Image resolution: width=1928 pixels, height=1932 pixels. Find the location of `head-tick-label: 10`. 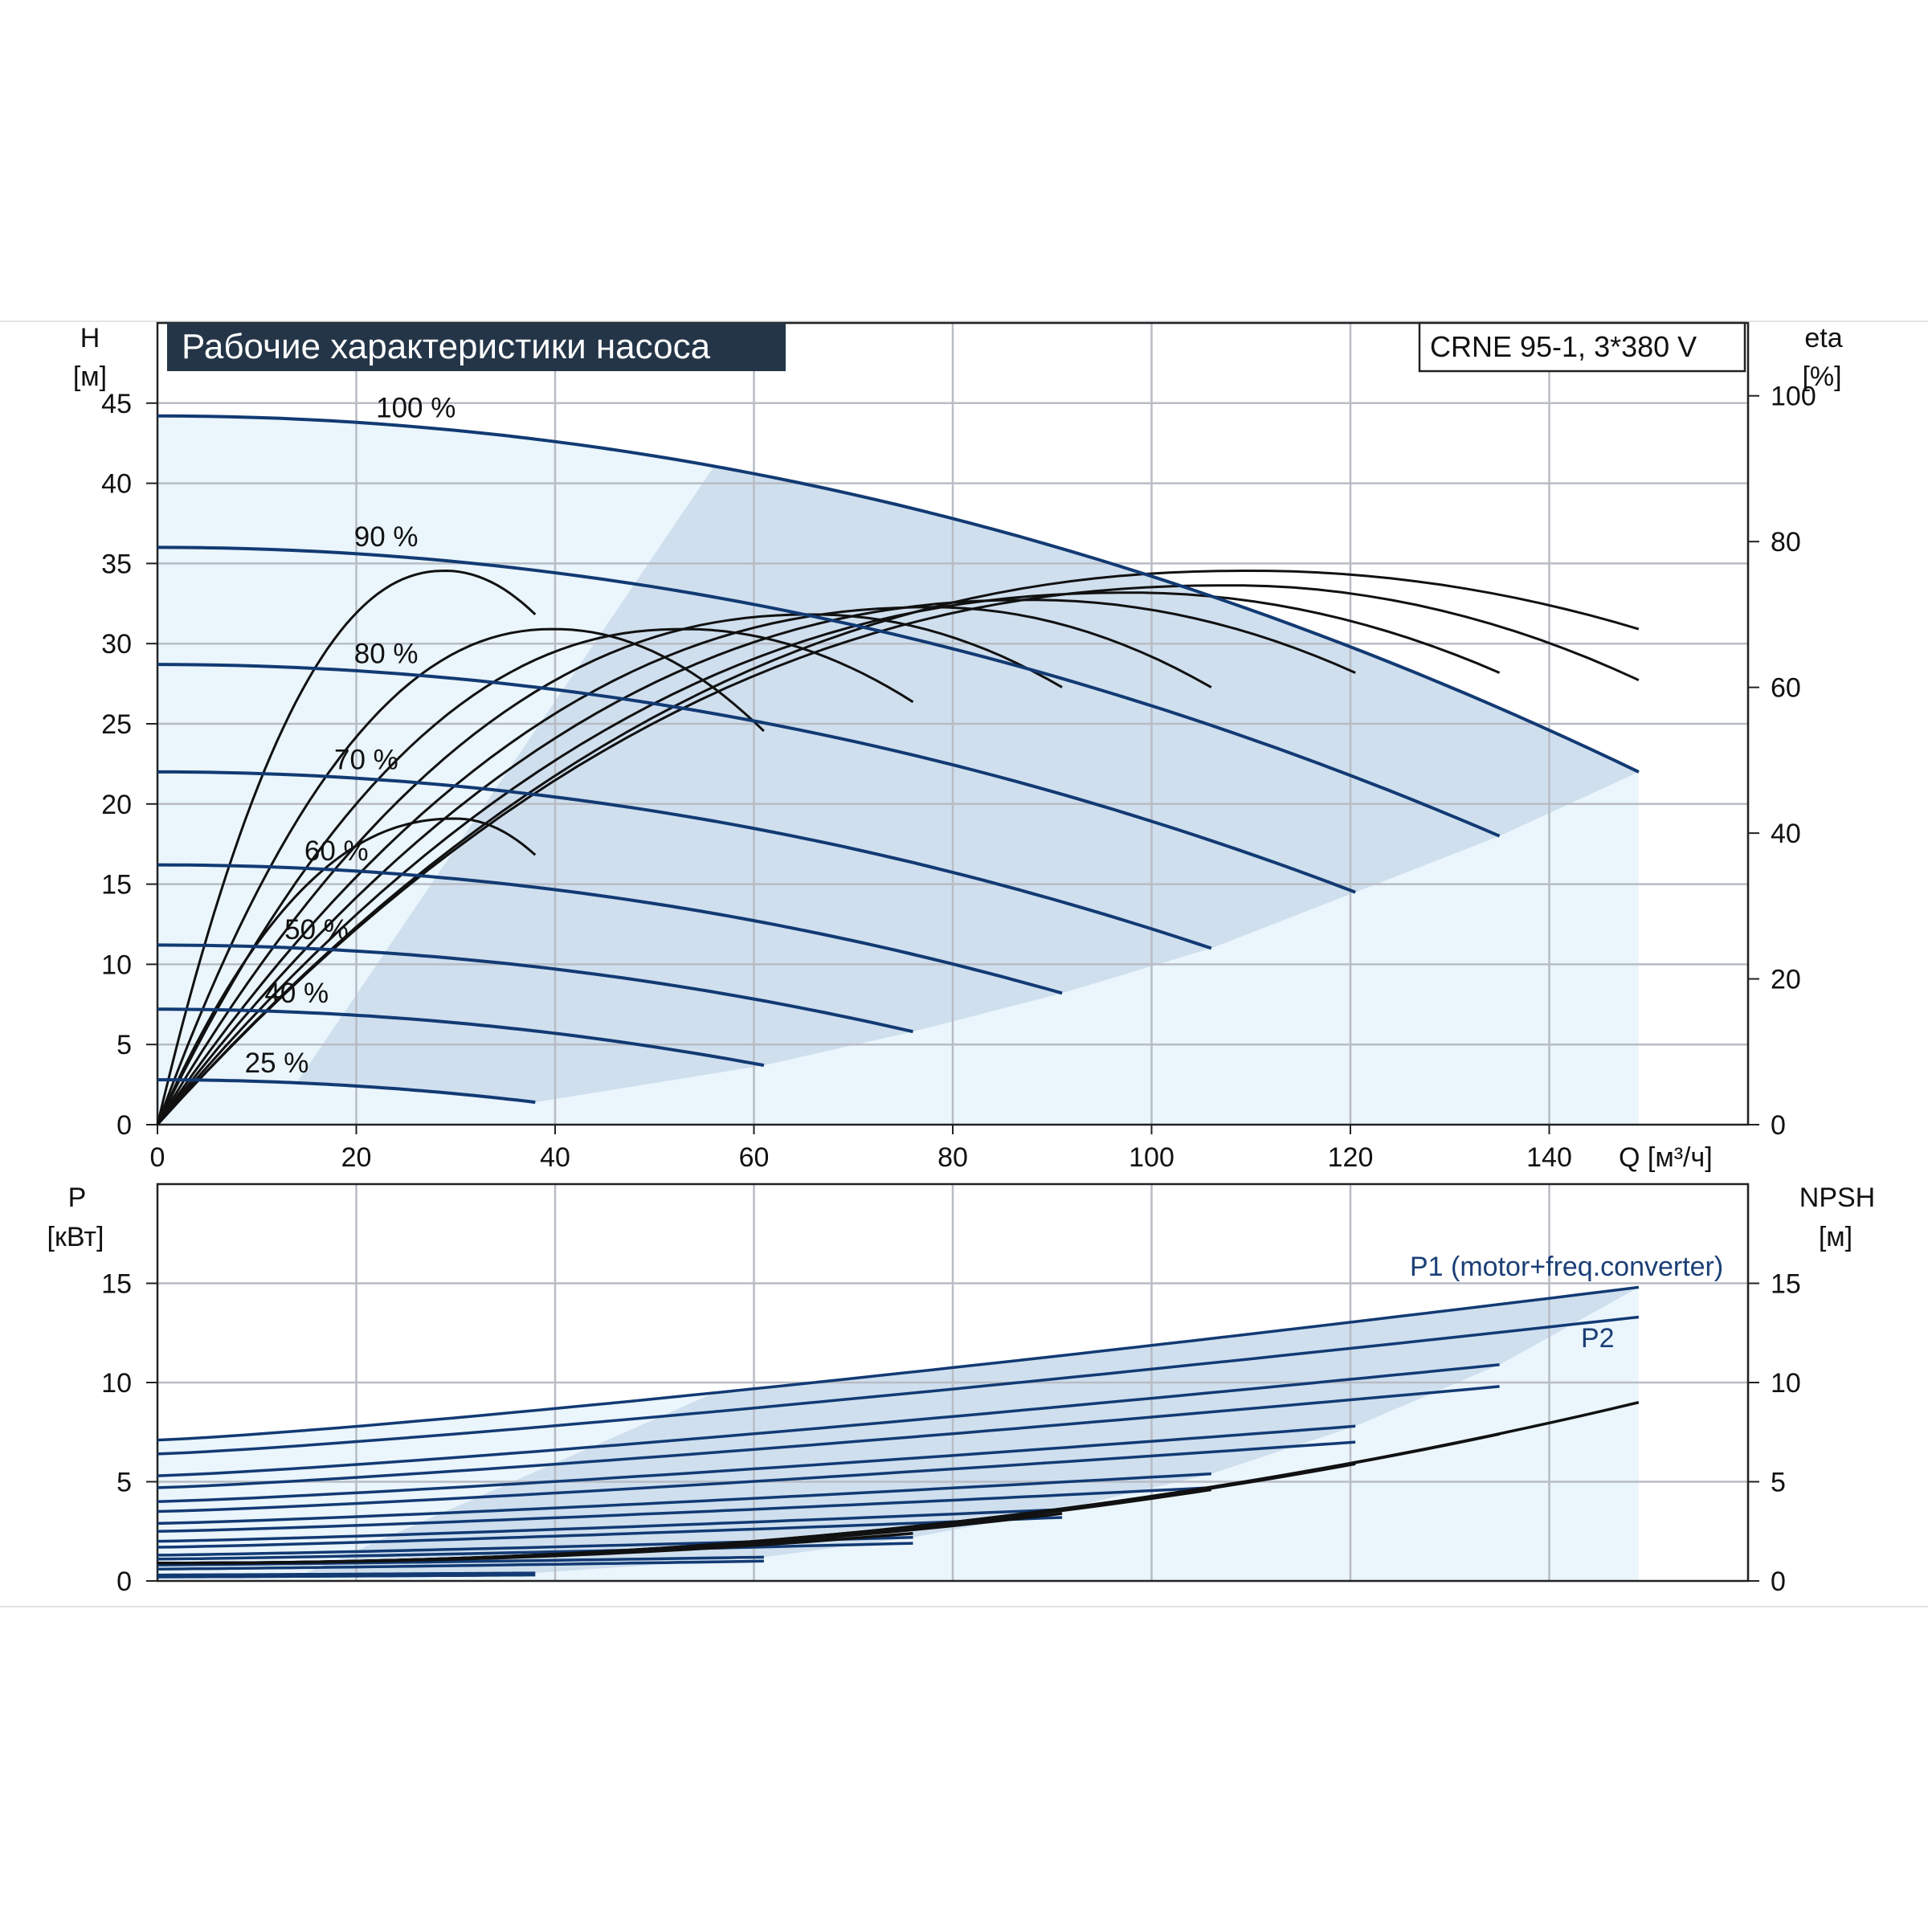

head-tick-label: 10 is located at coordinates (116, 965).